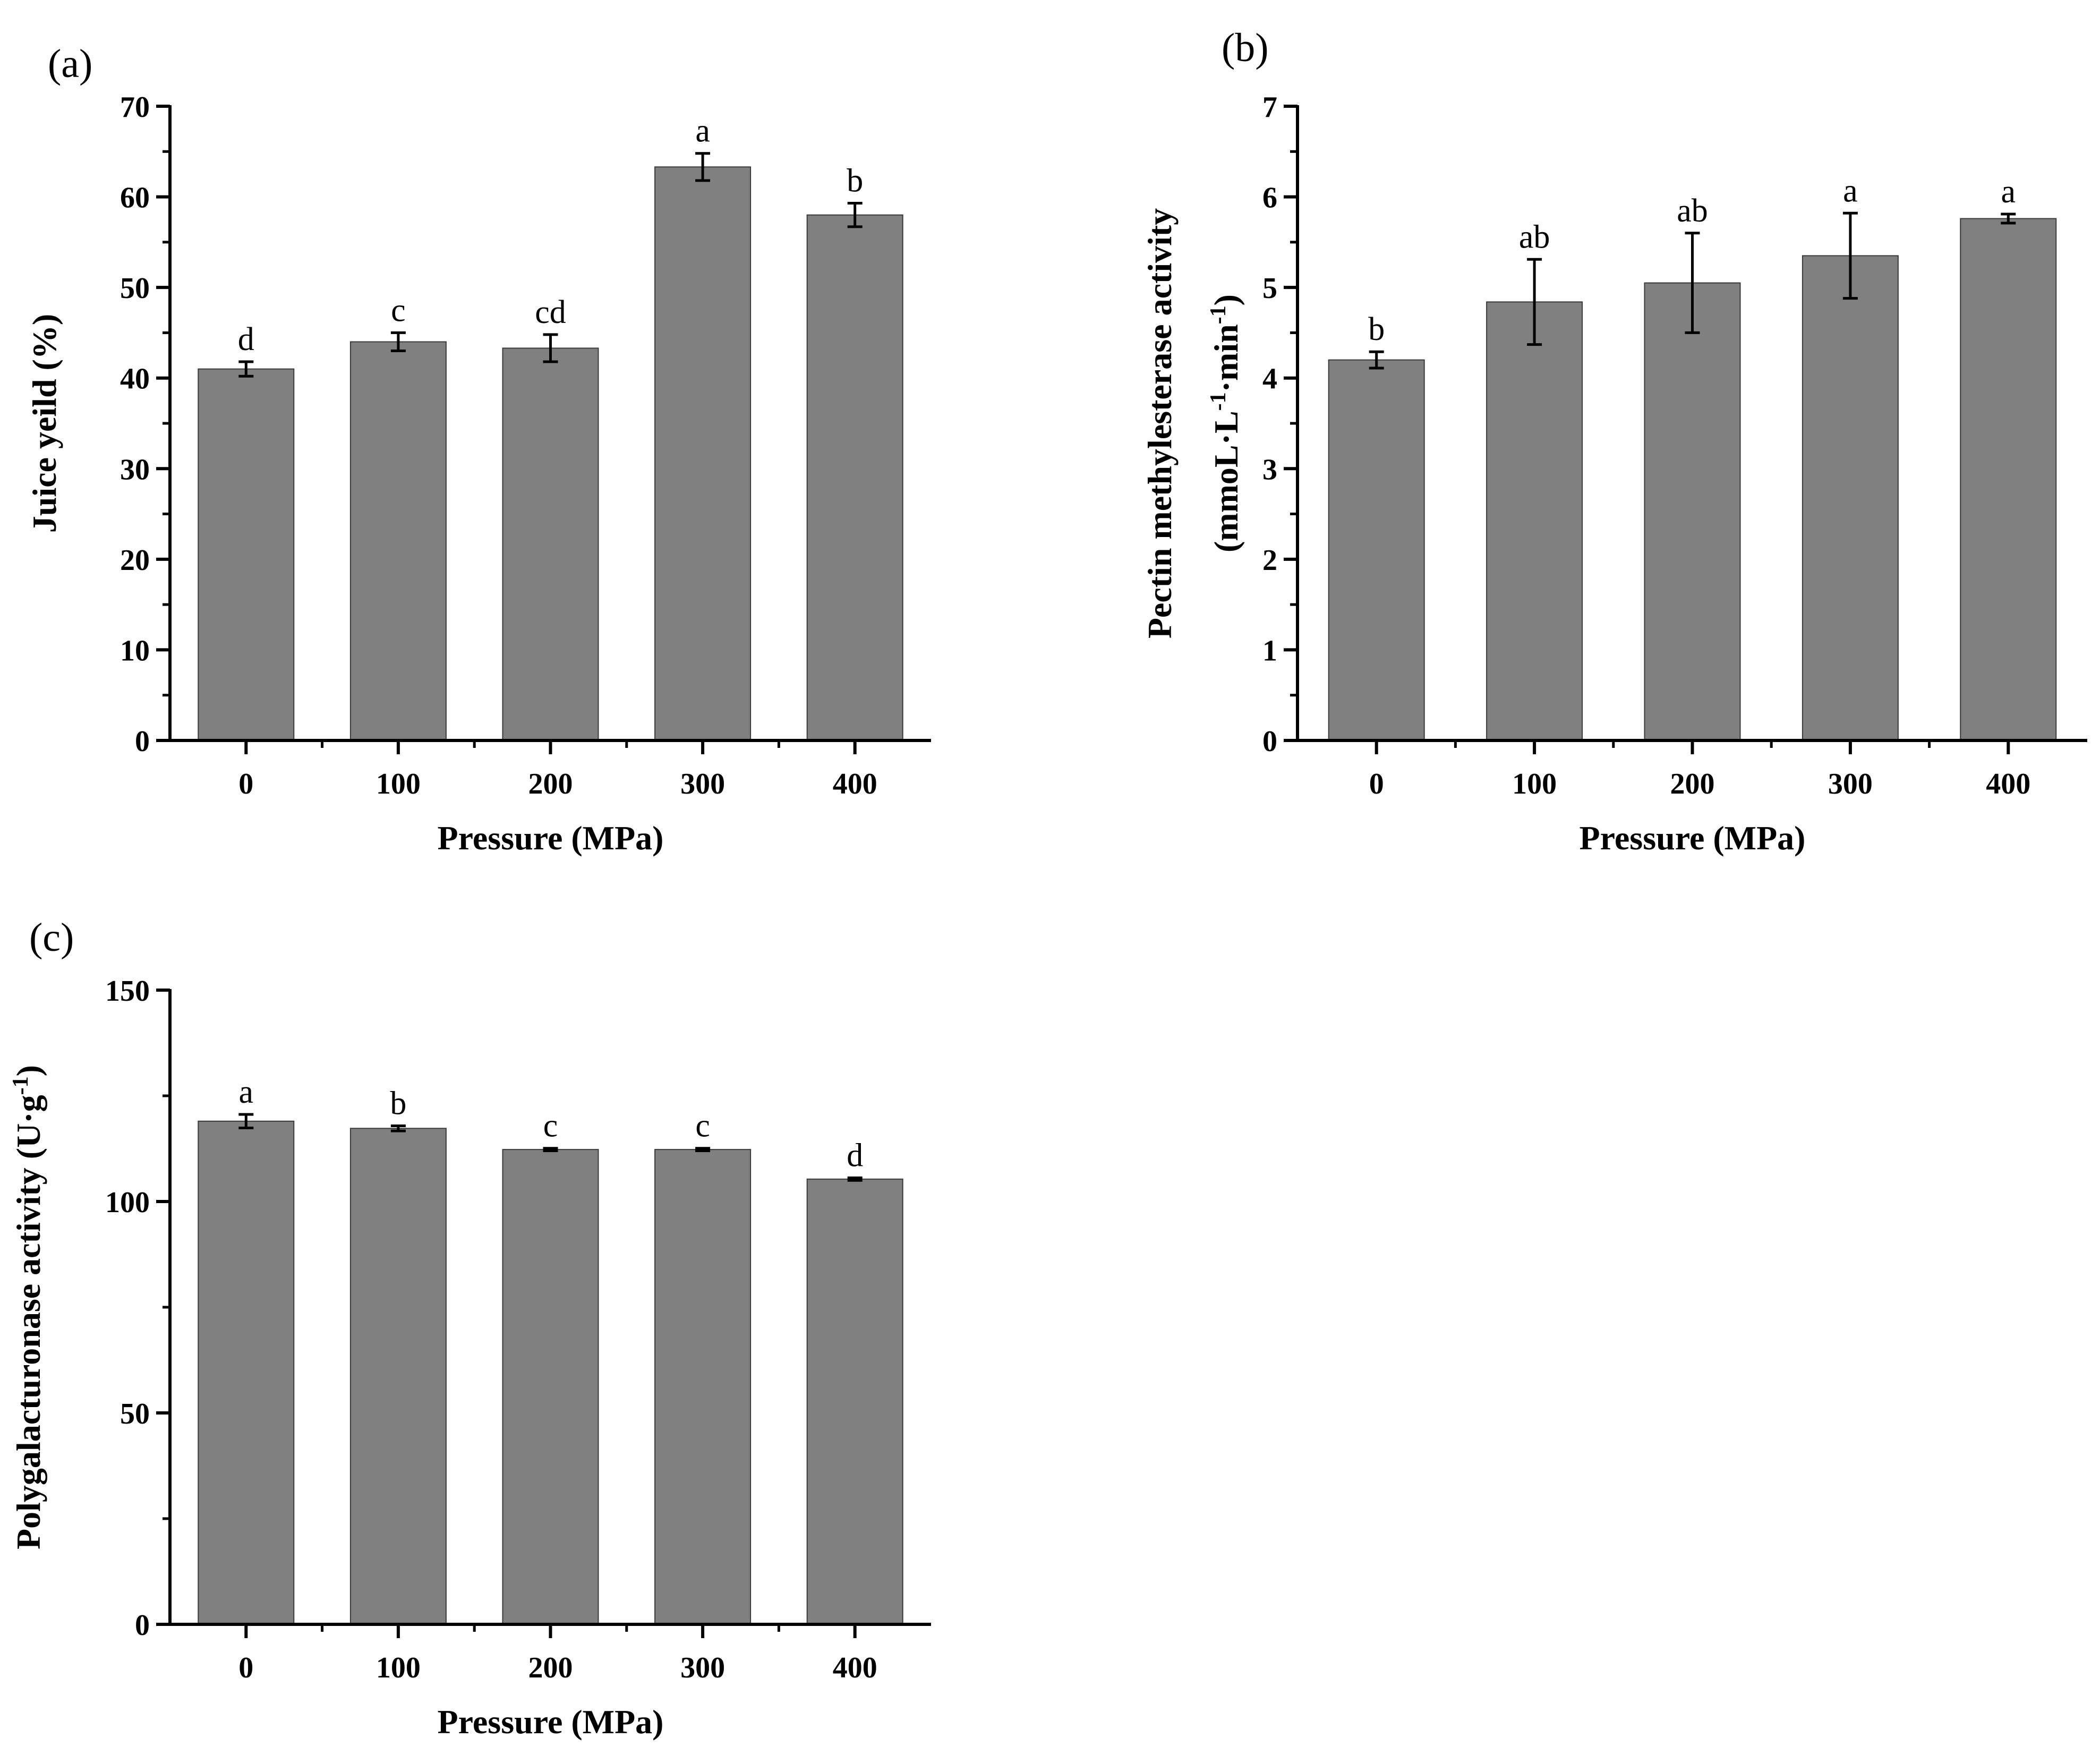 The height and width of the screenshot is (1755, 2100). Describe the element at coordinates (135, 379) in the screenshot. I see `y-tick-label: 40` at that location.